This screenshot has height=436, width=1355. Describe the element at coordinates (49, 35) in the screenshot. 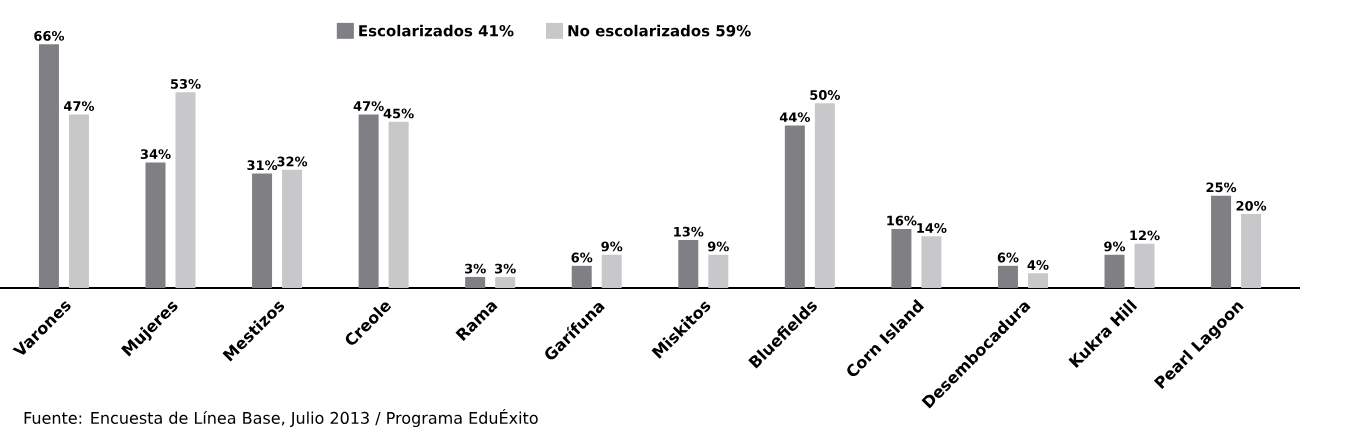

I see `data-label: 66%` at that location.